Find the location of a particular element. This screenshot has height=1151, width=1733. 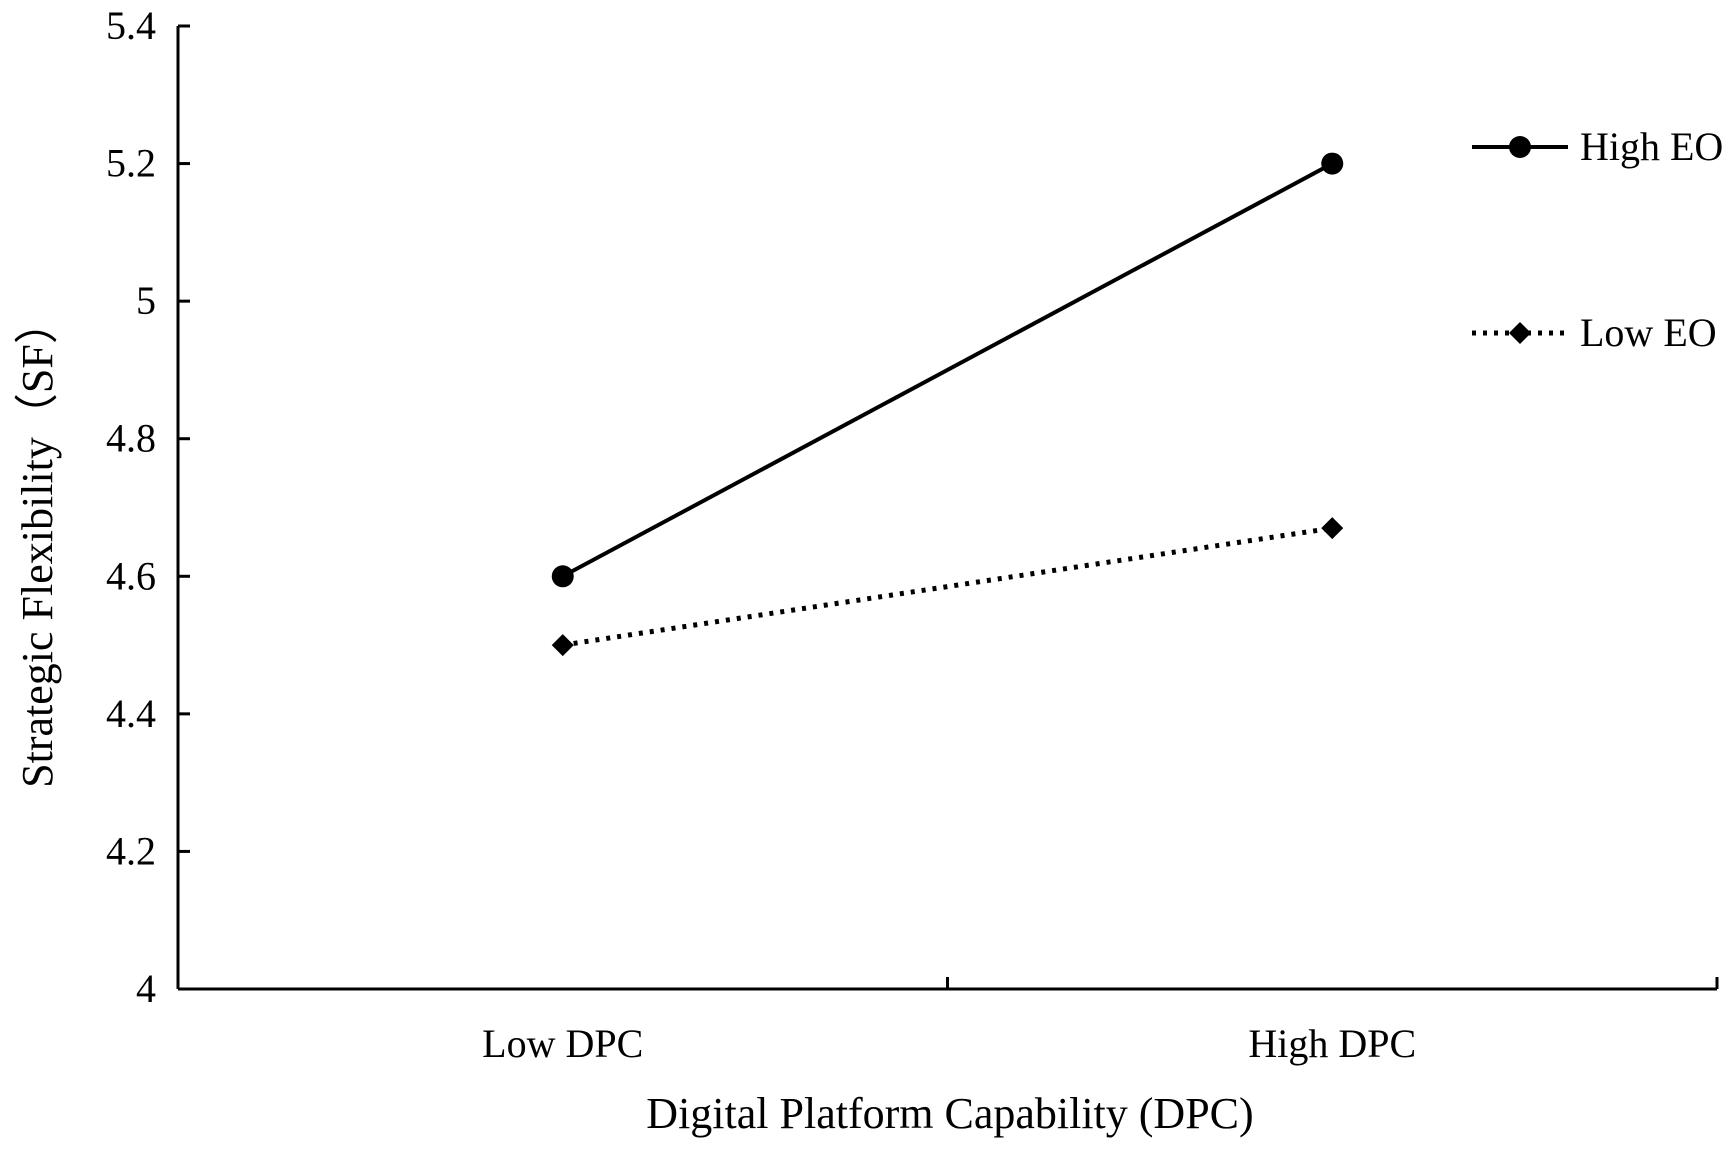

y-tick-label: 4.8 is located at coordinates (131, 438).